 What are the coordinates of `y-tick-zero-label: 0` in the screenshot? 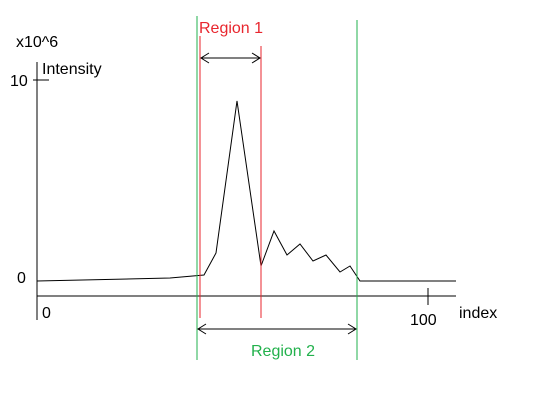 It's located at (21, 278).